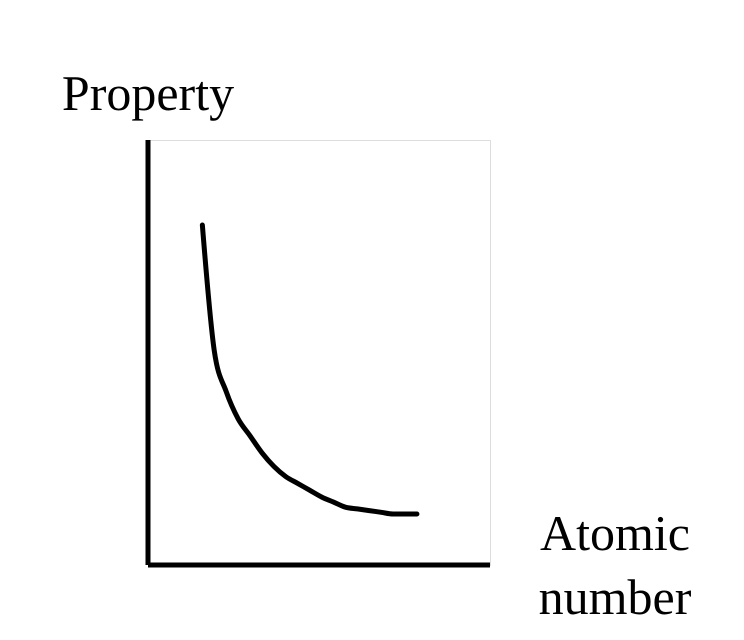 The width and height of the screenshot is (744, 640). What do you see at coordinates (615, 565) in the screenshot?
I see `x-axis-title: Atomic number` at bounding box center [615, 565].